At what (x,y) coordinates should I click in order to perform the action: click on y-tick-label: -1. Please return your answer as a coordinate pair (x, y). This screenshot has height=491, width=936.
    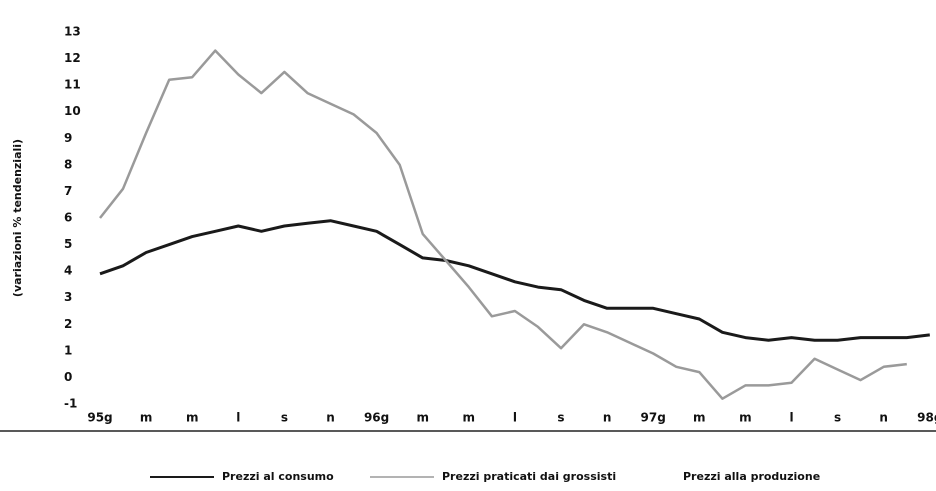
    Looking at the image, I should click on (70, 404).